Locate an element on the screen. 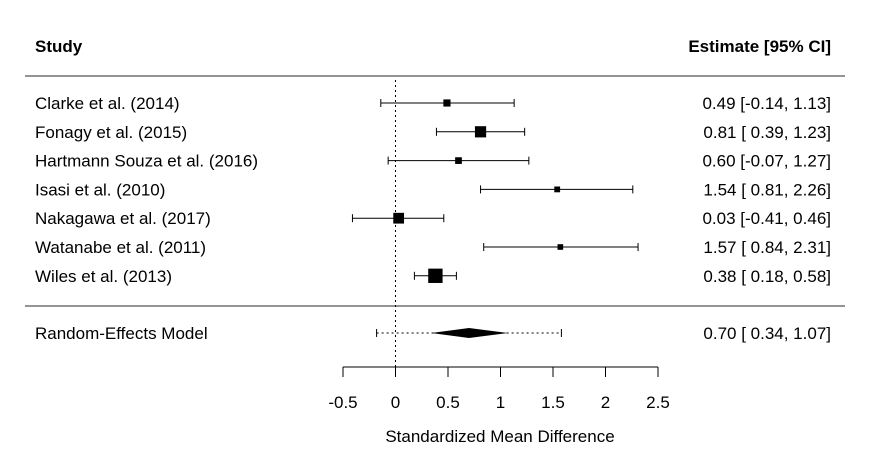 This screenshot has width=870, height=471. study-label: Wiles et al. (2013) is located at coordinates (103, 276).